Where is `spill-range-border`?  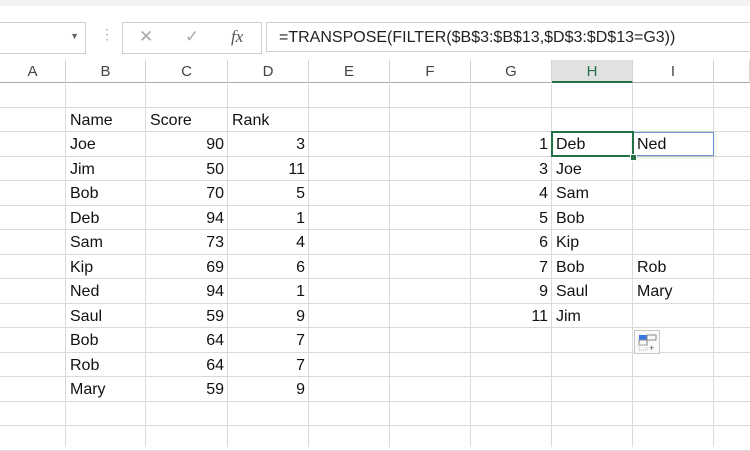 spill-range-border is located at coordinates (673, 144).